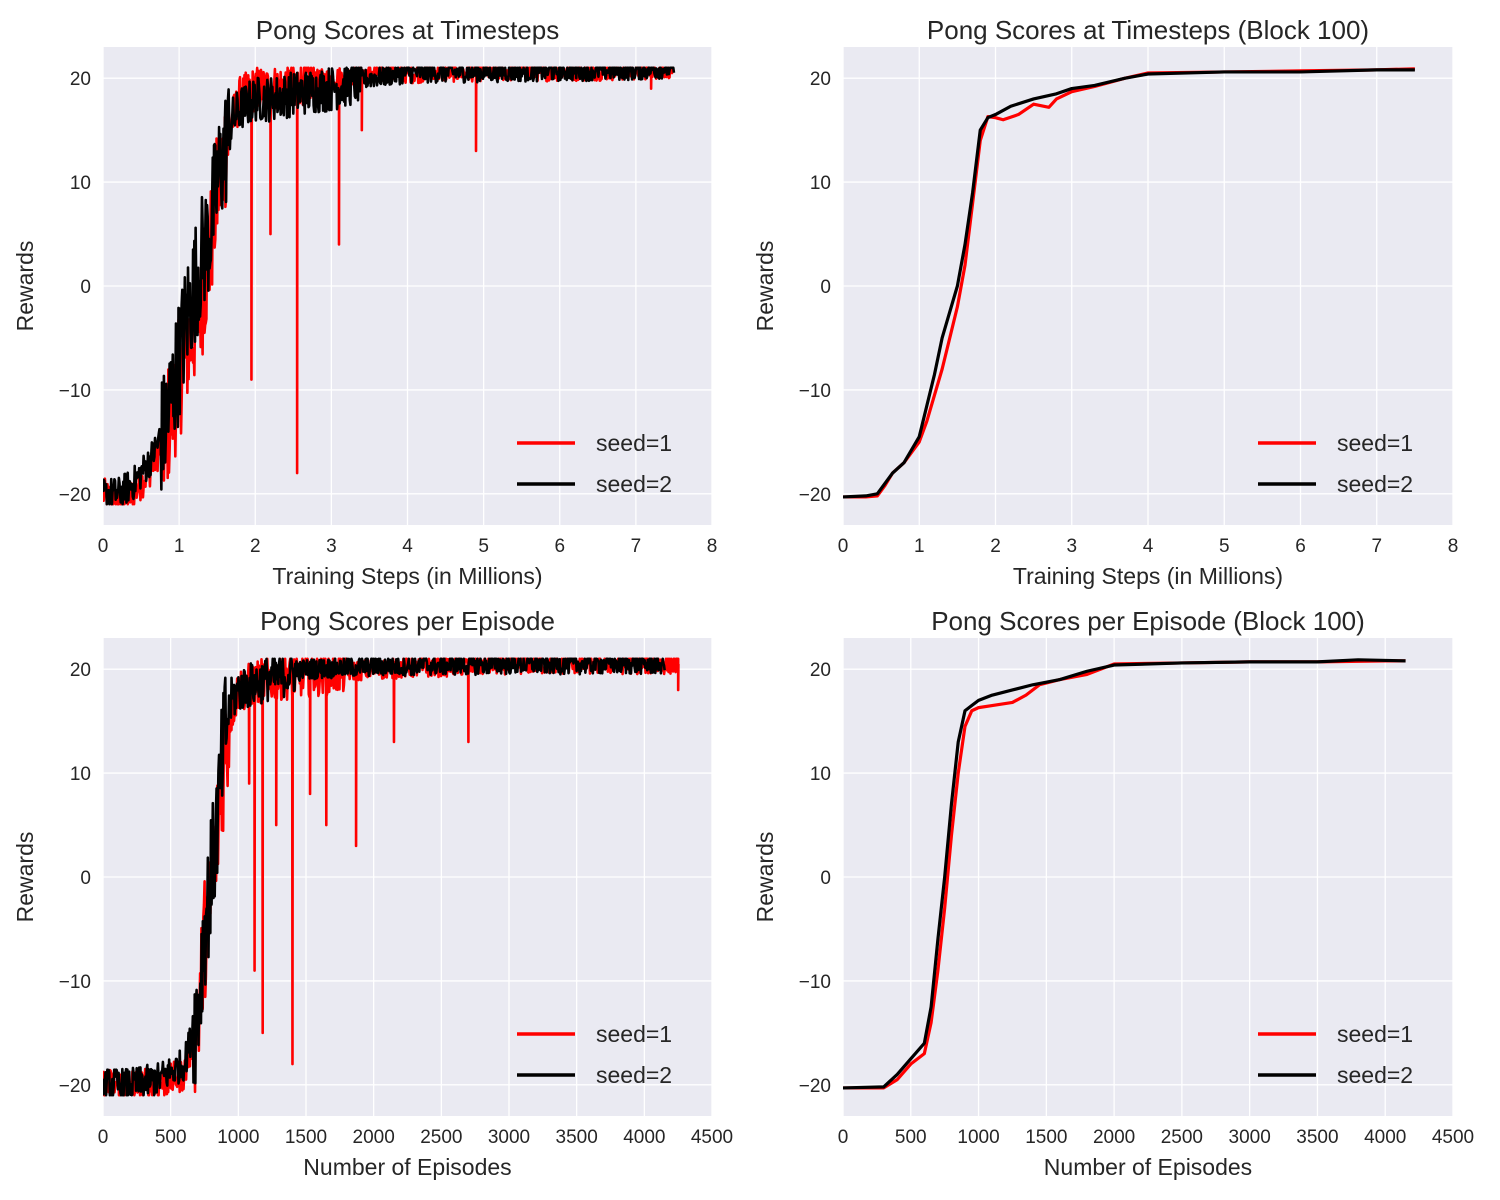  I want to click on chart-title: Pong Scores at Timesteps, so click(407, 30).